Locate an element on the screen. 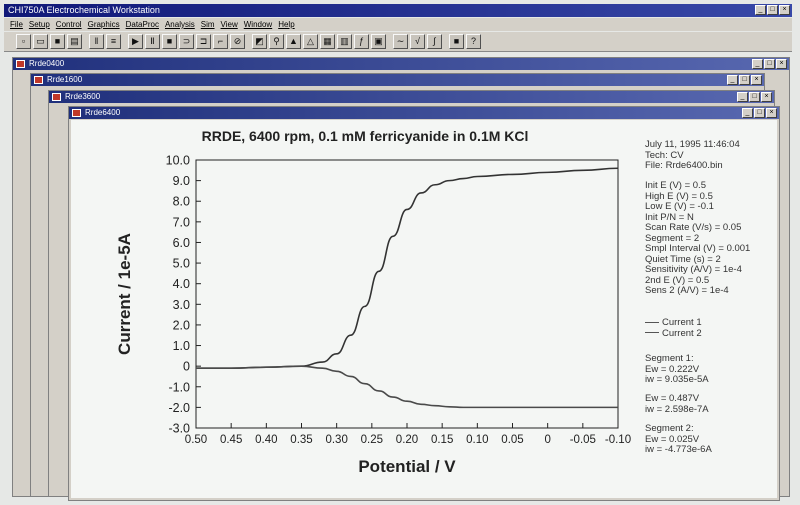 The width and height of the screenshot is (800, 505). print-icon: ▤ is located at coordinates (74, 41).